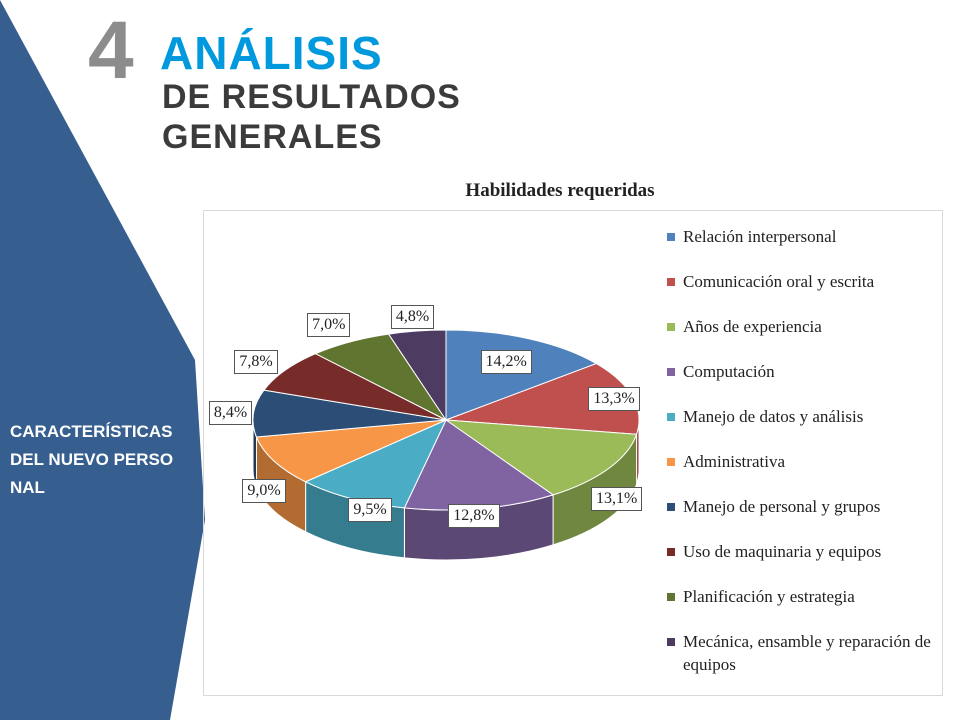  I want to click on legend-label: Uso de maquinaria y equipos, so click(782, 551).